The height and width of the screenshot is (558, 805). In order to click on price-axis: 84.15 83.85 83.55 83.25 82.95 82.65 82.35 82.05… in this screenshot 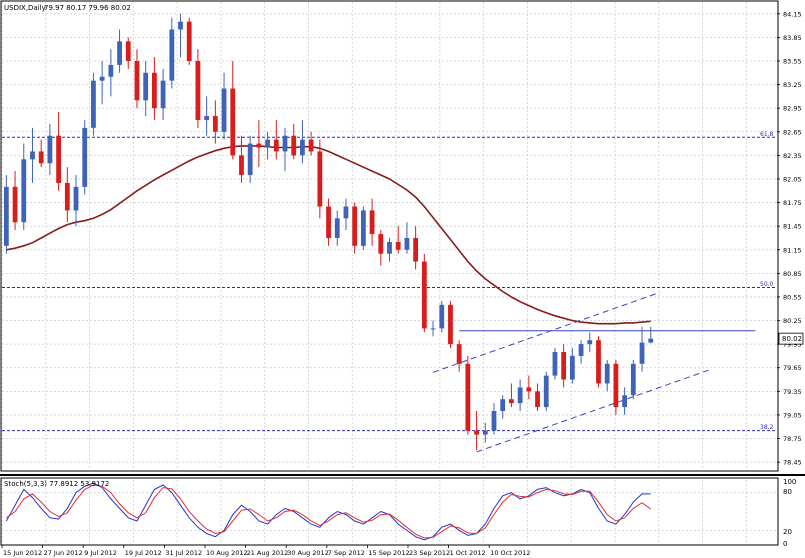, I will do `click(789, 238)`.